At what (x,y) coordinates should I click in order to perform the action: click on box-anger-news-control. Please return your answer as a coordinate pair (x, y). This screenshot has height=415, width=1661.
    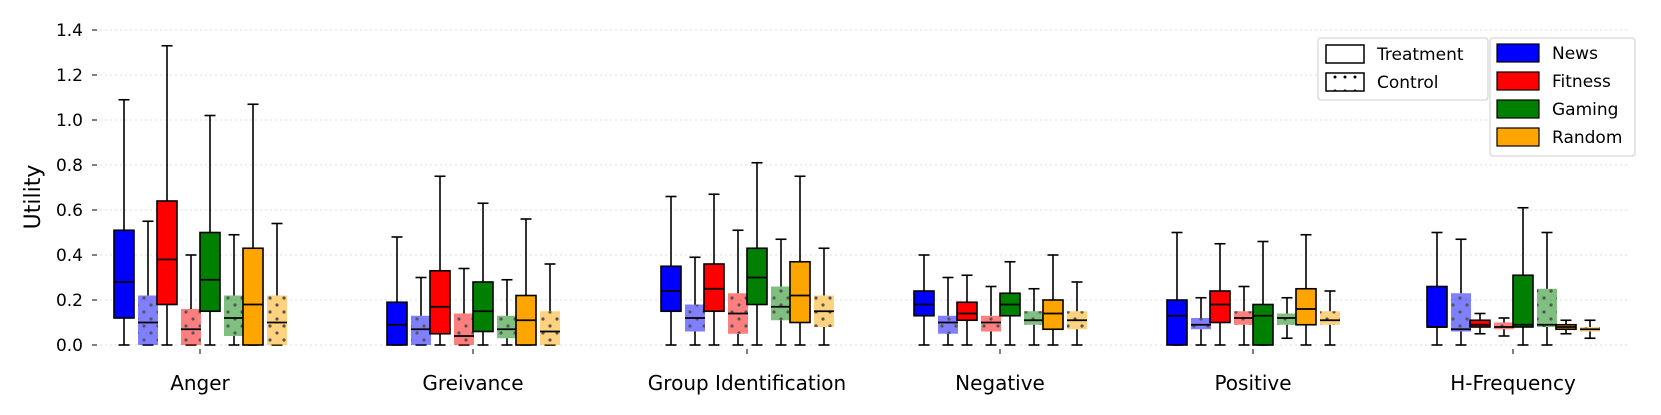
    Looking at the image, I should click on (148, 283).